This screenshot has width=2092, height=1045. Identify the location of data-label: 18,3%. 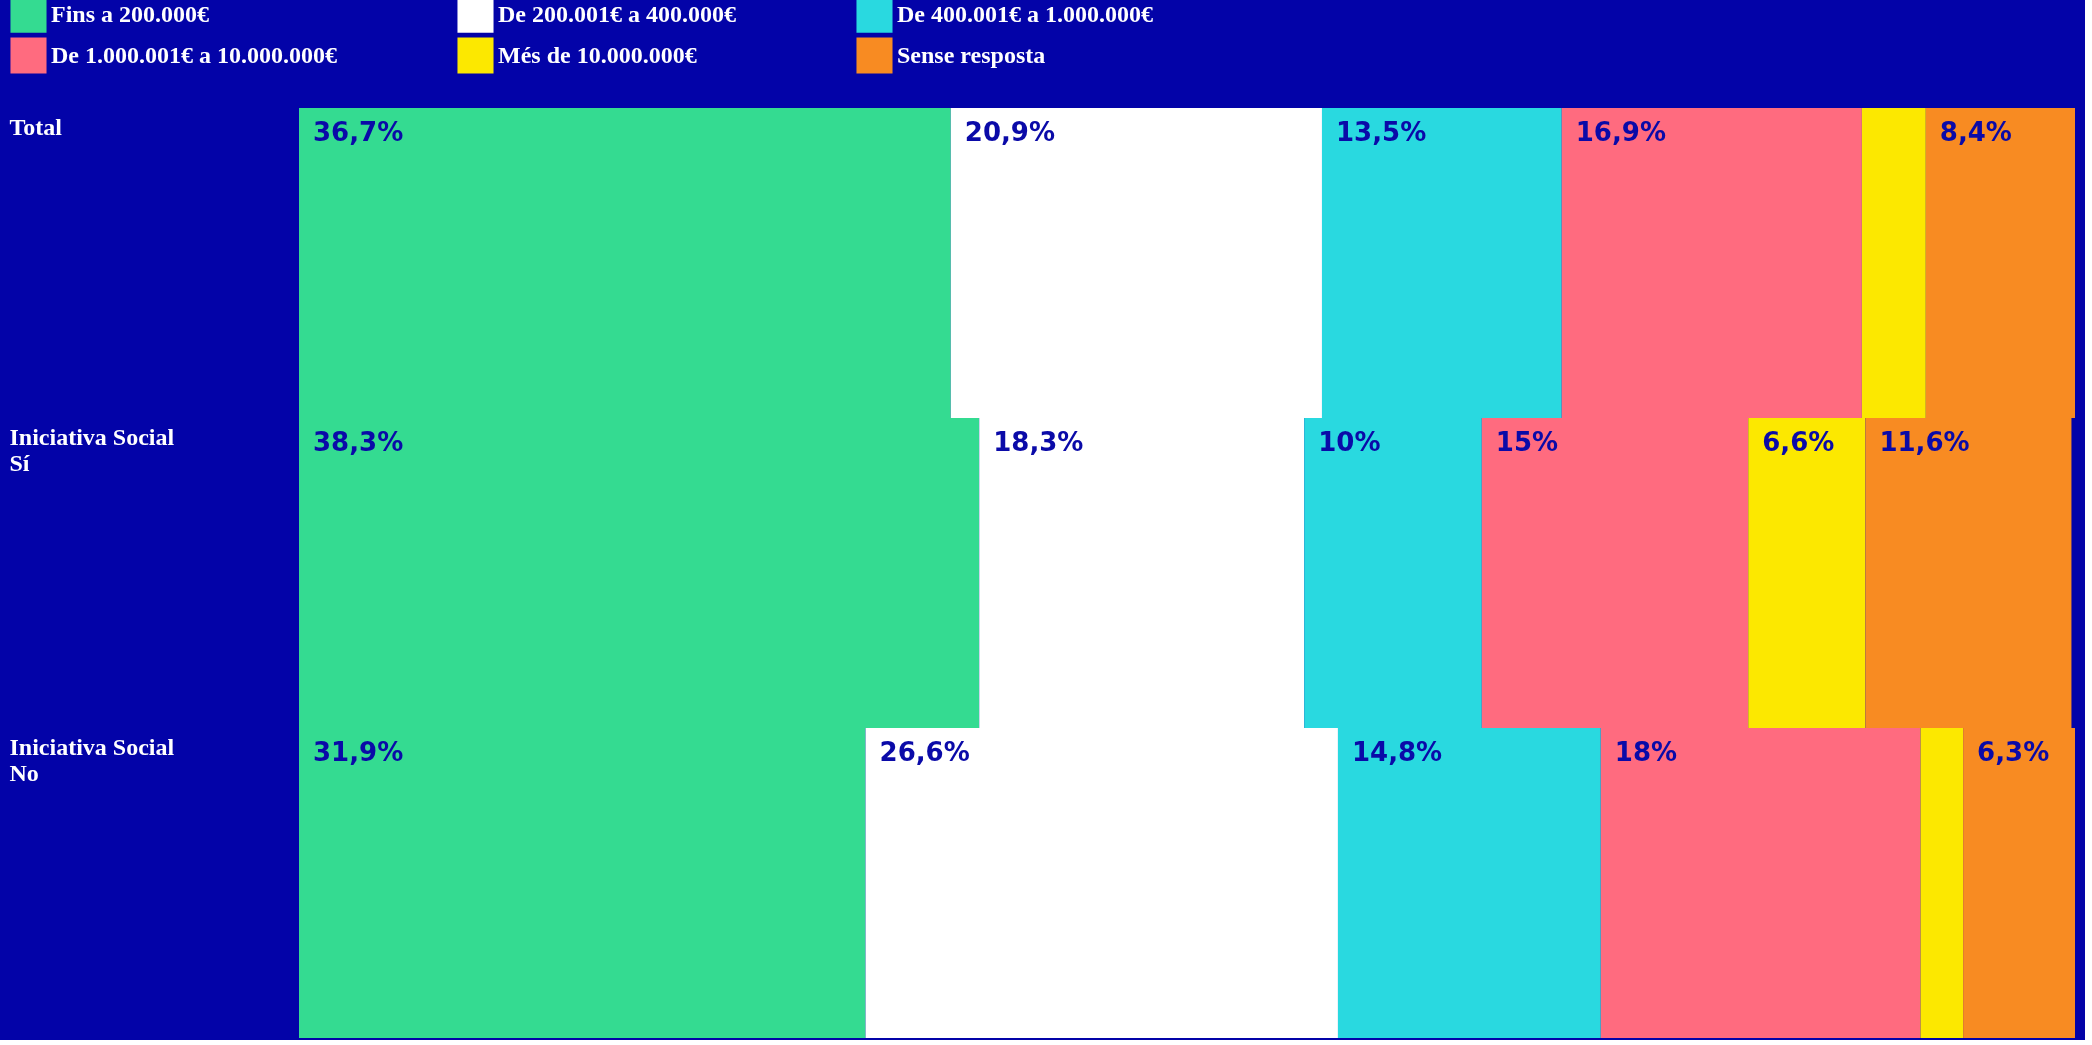
(1038, 442).